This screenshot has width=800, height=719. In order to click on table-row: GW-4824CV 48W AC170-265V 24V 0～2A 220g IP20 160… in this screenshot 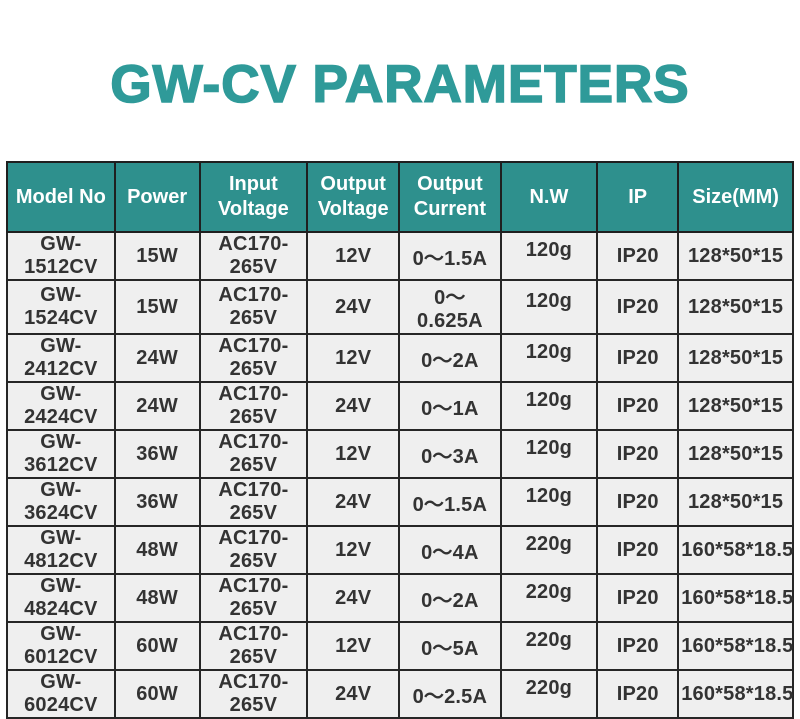, I will do `click(400, 598)`.